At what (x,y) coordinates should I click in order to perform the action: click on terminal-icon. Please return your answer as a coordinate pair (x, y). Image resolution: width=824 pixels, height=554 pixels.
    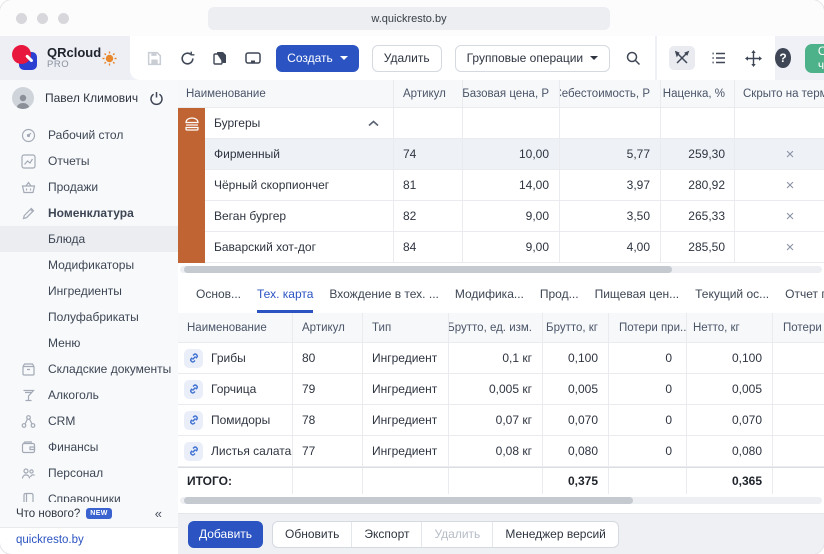
    Looking at the image, I should click on (253, 58).